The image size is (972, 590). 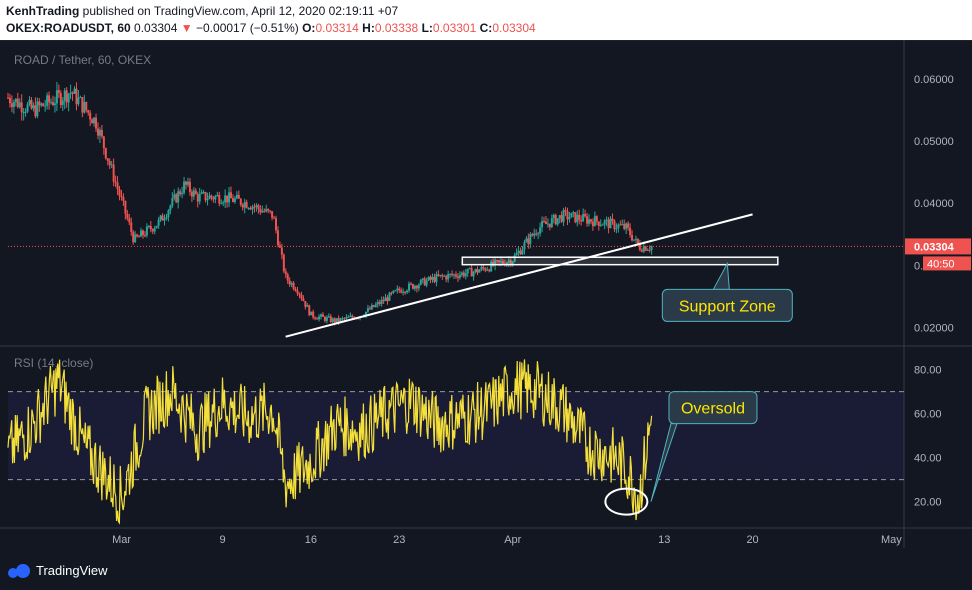 I want to click on time-axis-tick: 23, so click(x=399, y=540).